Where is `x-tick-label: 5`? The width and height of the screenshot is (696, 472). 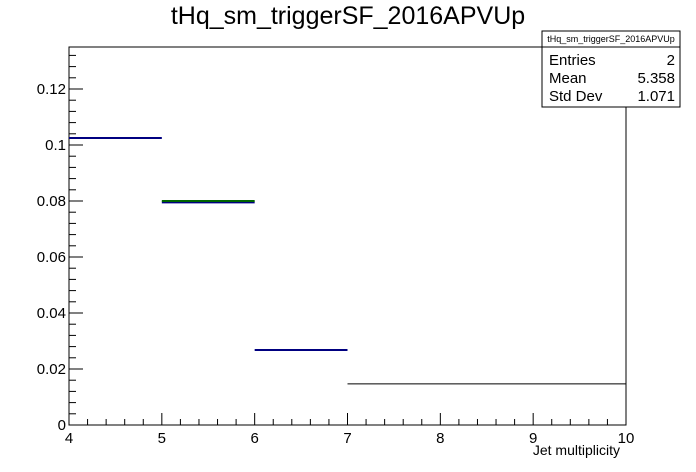
x-tick-label: 5 is located at coordinates (162, 438).